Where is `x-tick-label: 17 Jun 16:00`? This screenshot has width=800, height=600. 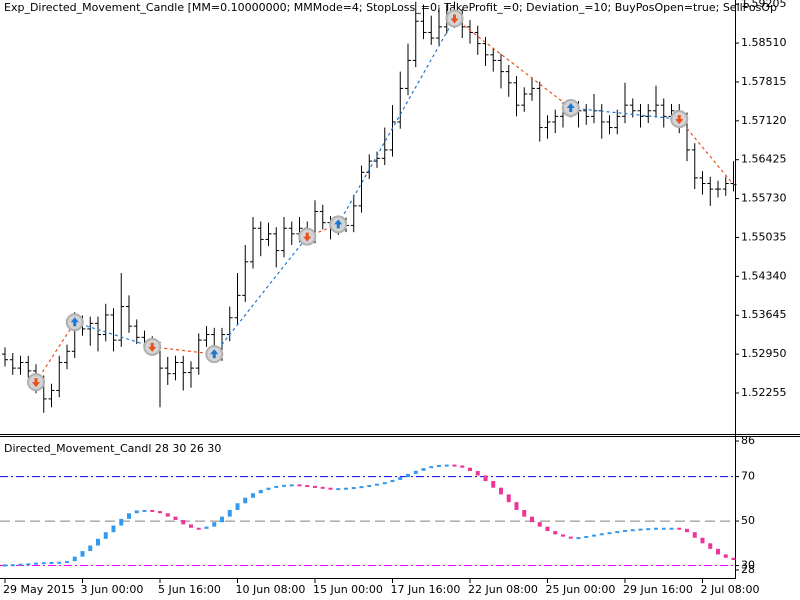 x-tick-label: 17 Jun 16:00 is located at coordinates (426, 589).